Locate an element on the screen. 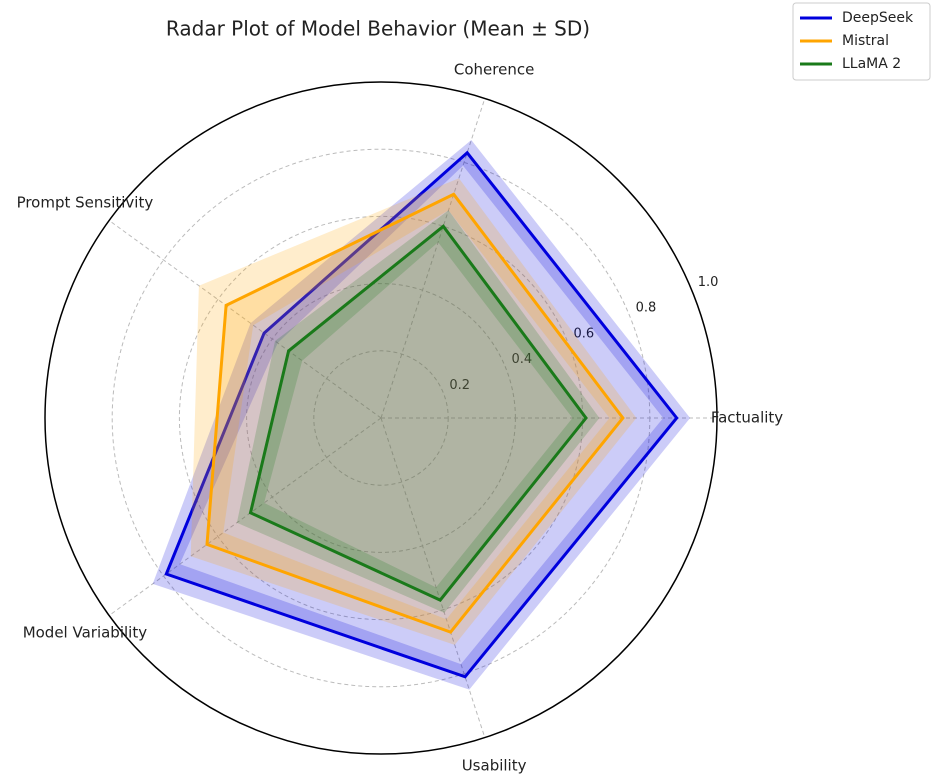  legend: DeepSeek Mistral LLaMA 2 is located at coordinates (861, 41).